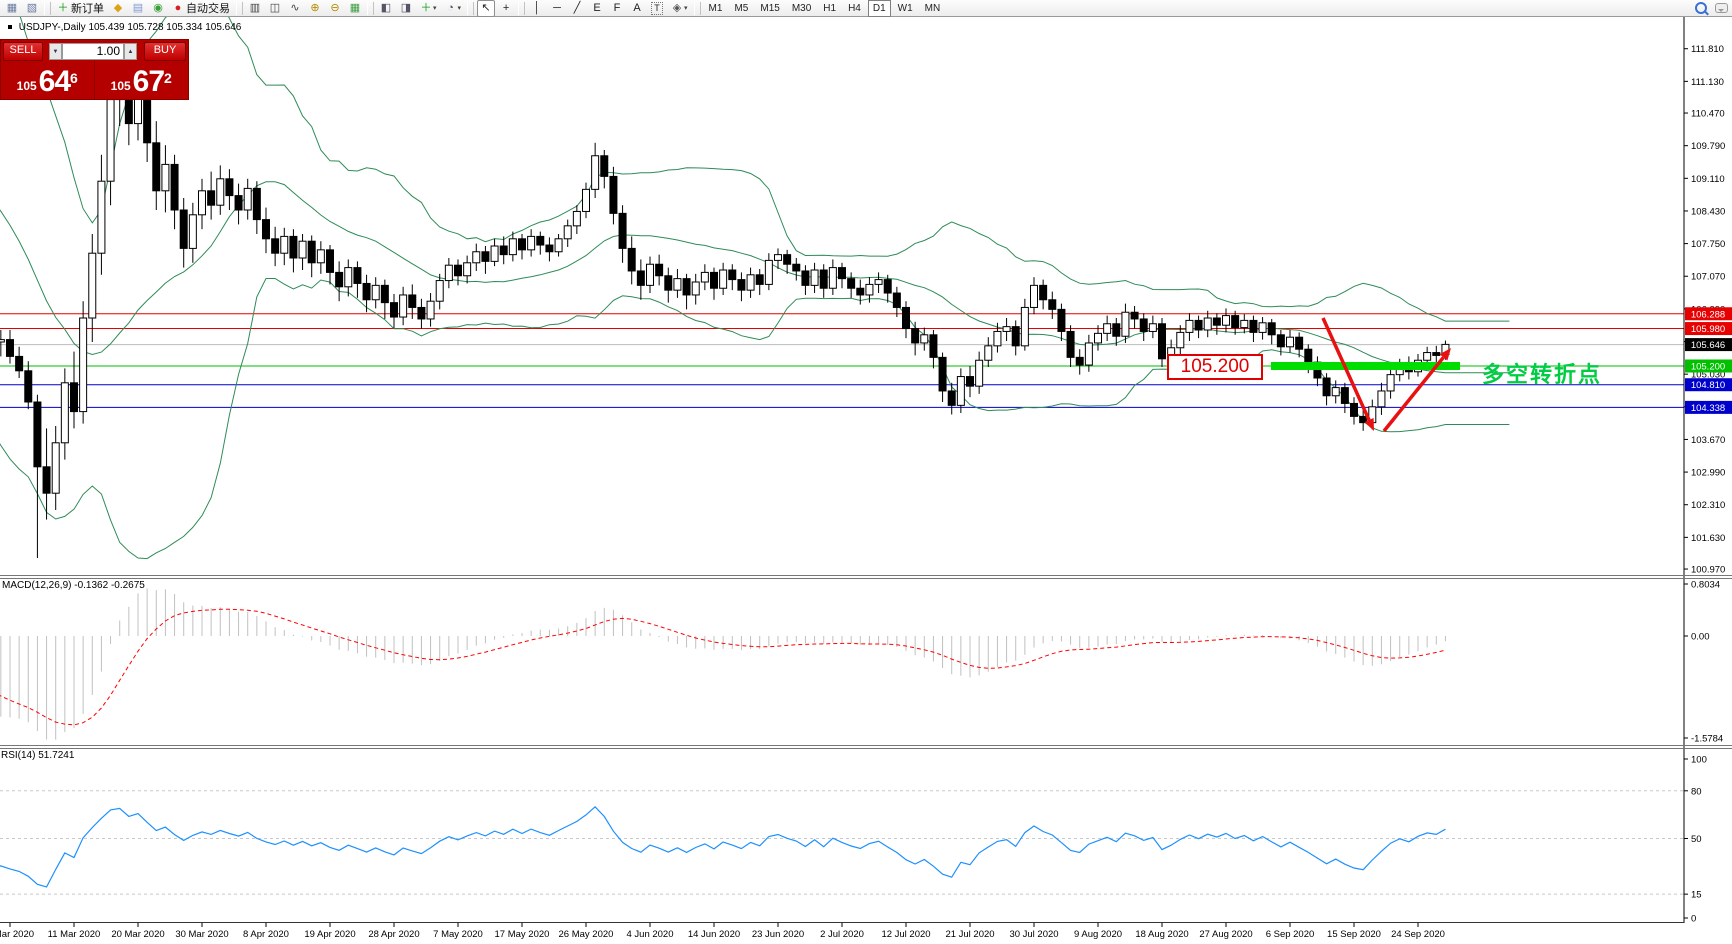 The height and width of the screenshot is (944, 1732). I want to click on timeframe-button-M1: M1, so click(715, 8).